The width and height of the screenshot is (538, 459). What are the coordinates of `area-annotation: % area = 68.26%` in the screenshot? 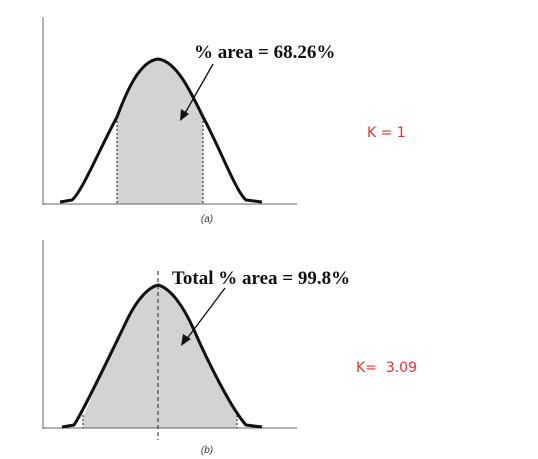 It's located at (264, 52).